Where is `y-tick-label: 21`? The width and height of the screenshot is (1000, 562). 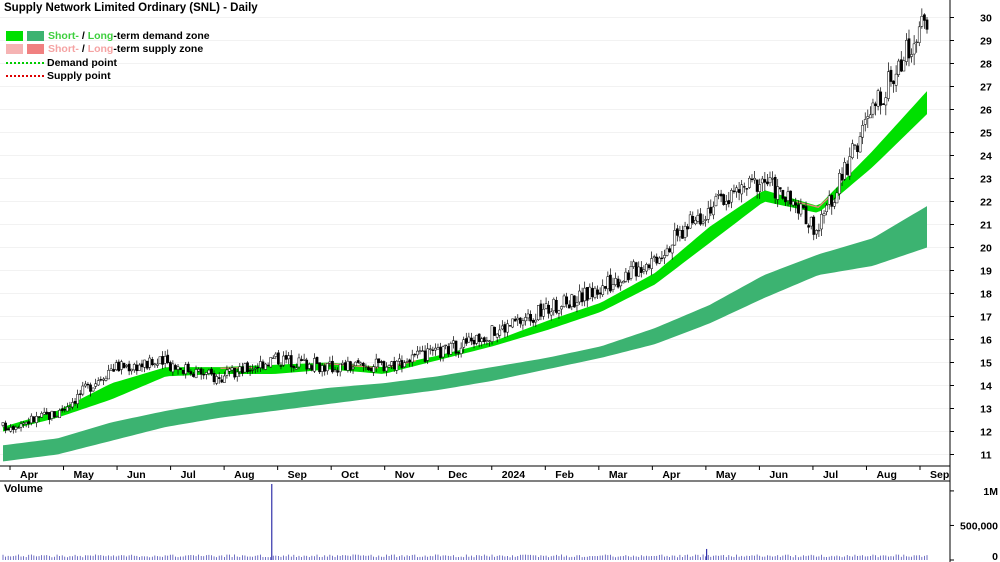
y-tick-label: 21 is located at coordinates (986, 226).